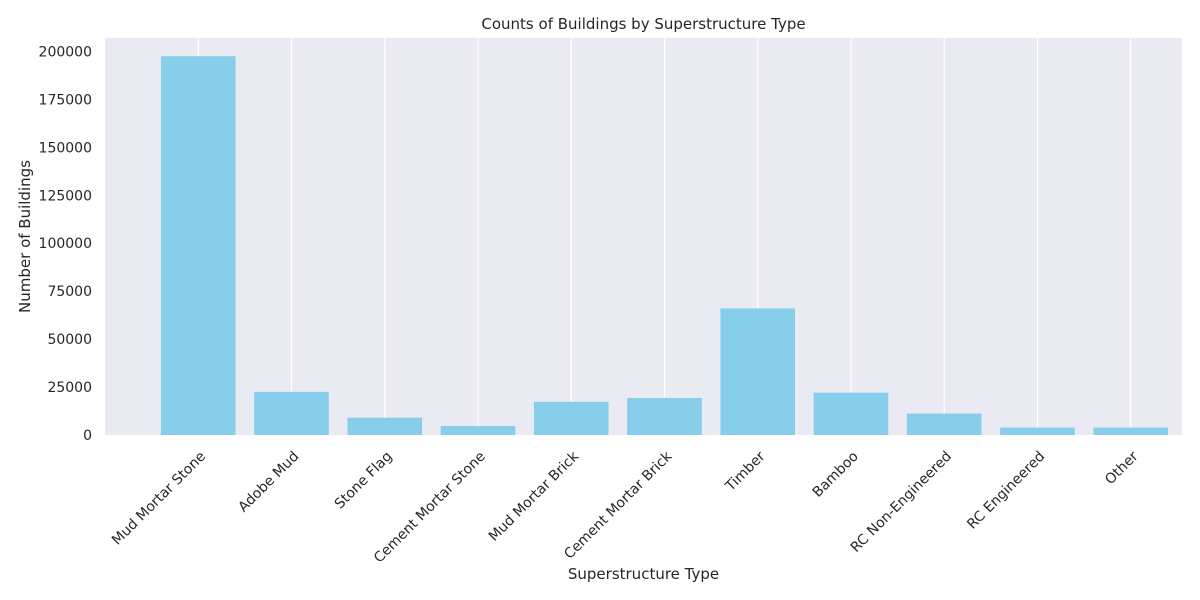  What do you see at coordinates (1006, 491) in the screenshot?
I see `x-tick-label: RC Engineered` at bounding box center [1006, 491].